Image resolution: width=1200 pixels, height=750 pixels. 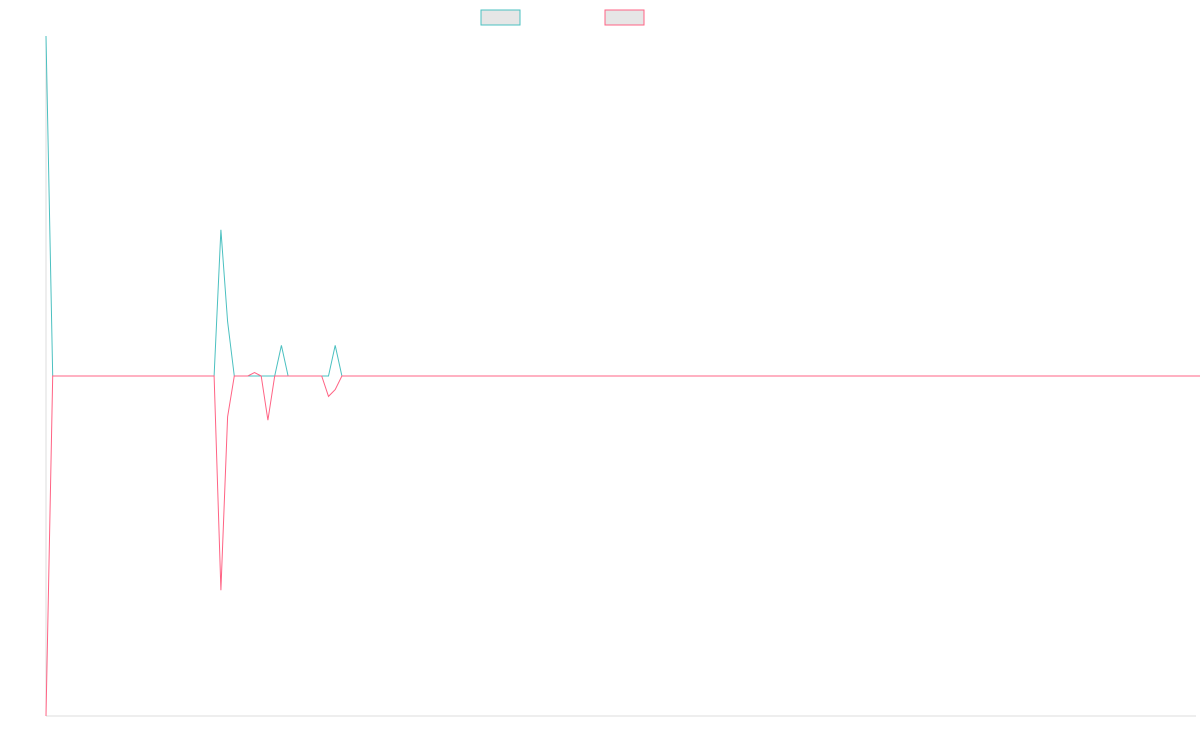 What do you see at coordinates (562, 17) in the screenshot?
I see `legend` at bounding box center [562, 17].